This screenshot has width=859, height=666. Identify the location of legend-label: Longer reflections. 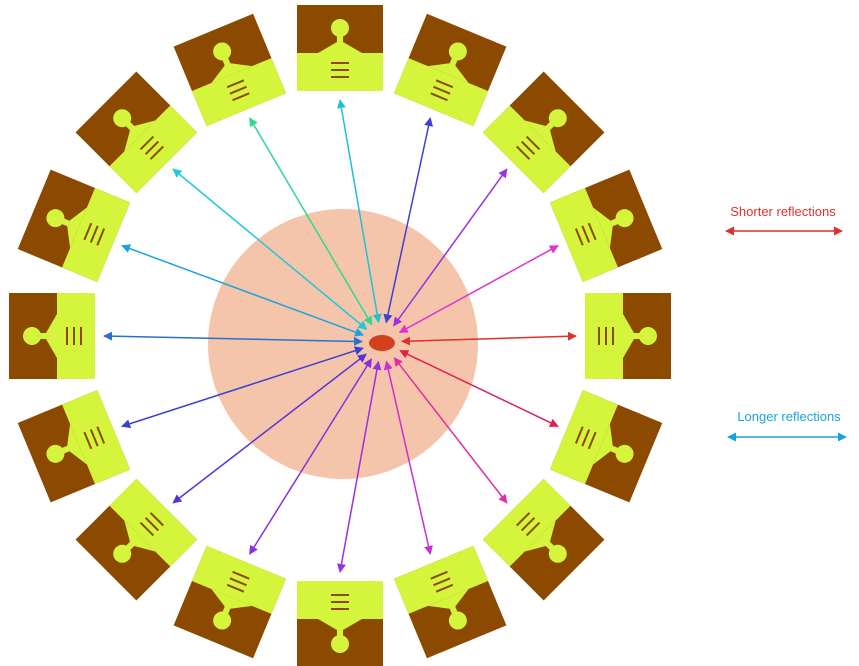
(789, 416).